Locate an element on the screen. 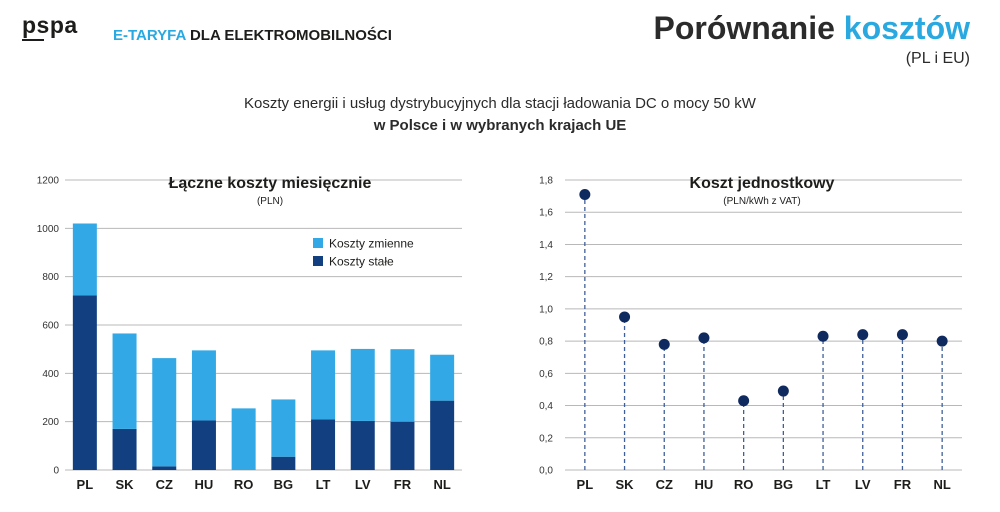  page-title-dark: Porównanie is located at coordinates (748, 28).